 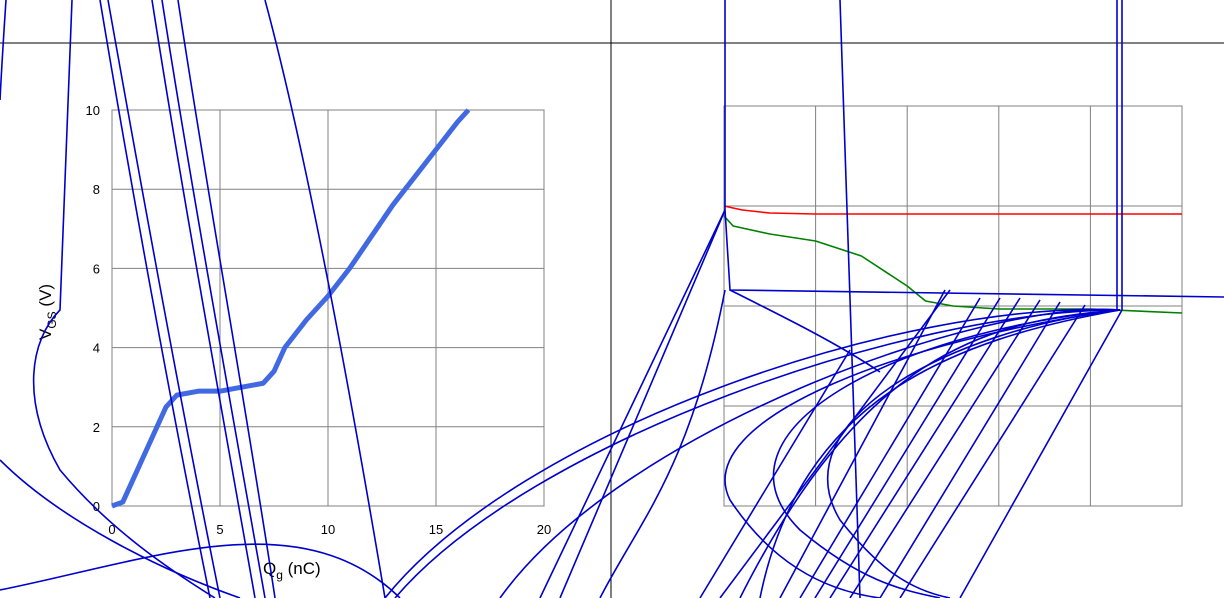 What do you see at coordinates (96, 427) in the screenshot?
I see `left-y-tick-label: 2` at bounding box center [96, 427].